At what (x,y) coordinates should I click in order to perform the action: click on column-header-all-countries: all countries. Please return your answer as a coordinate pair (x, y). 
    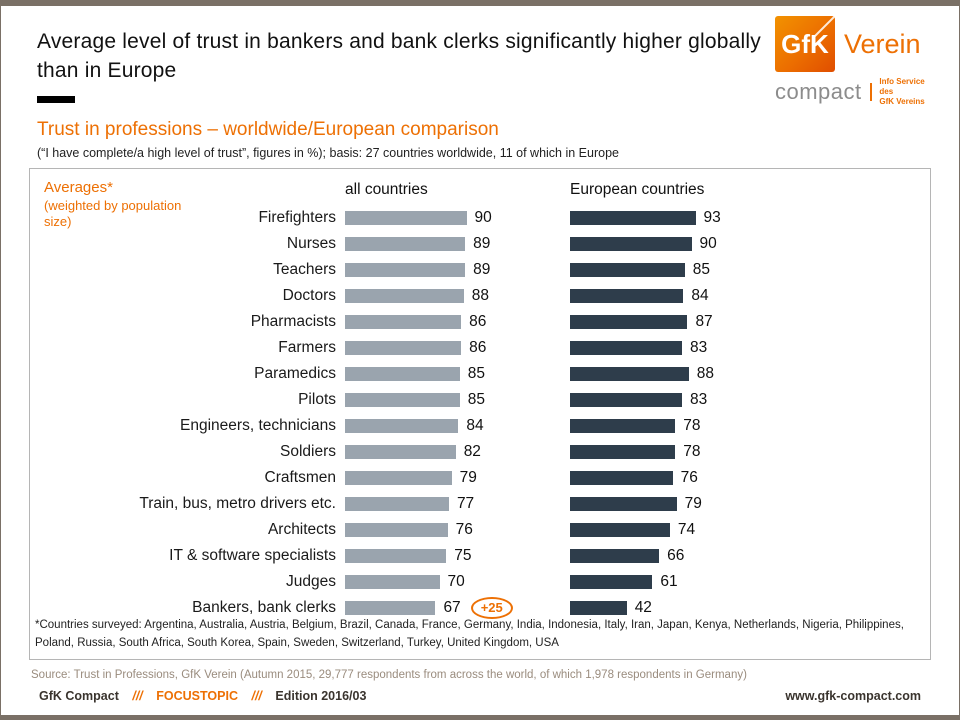
    Looking at the image, I should click on (386, 189).